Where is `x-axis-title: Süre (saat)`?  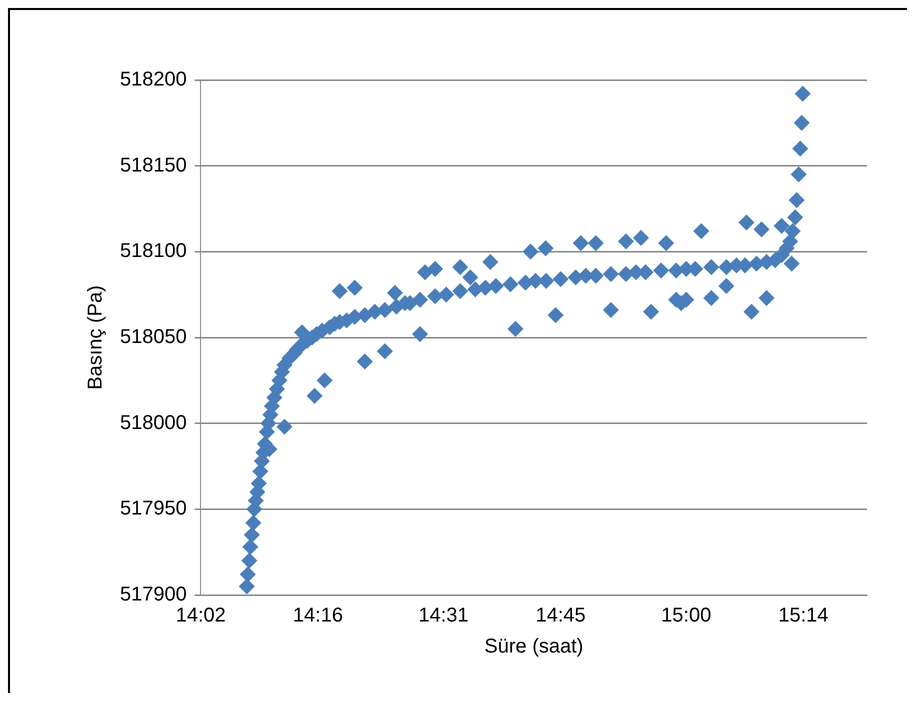 x-axis-title: Süre (saat) is located at coordinates (534, 647).